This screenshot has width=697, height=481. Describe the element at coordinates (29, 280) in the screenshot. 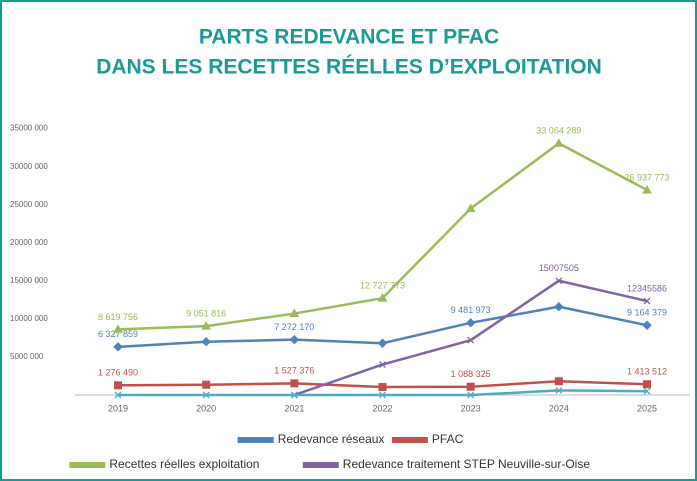

I see `y-tick-label: 15000 000` at that location.